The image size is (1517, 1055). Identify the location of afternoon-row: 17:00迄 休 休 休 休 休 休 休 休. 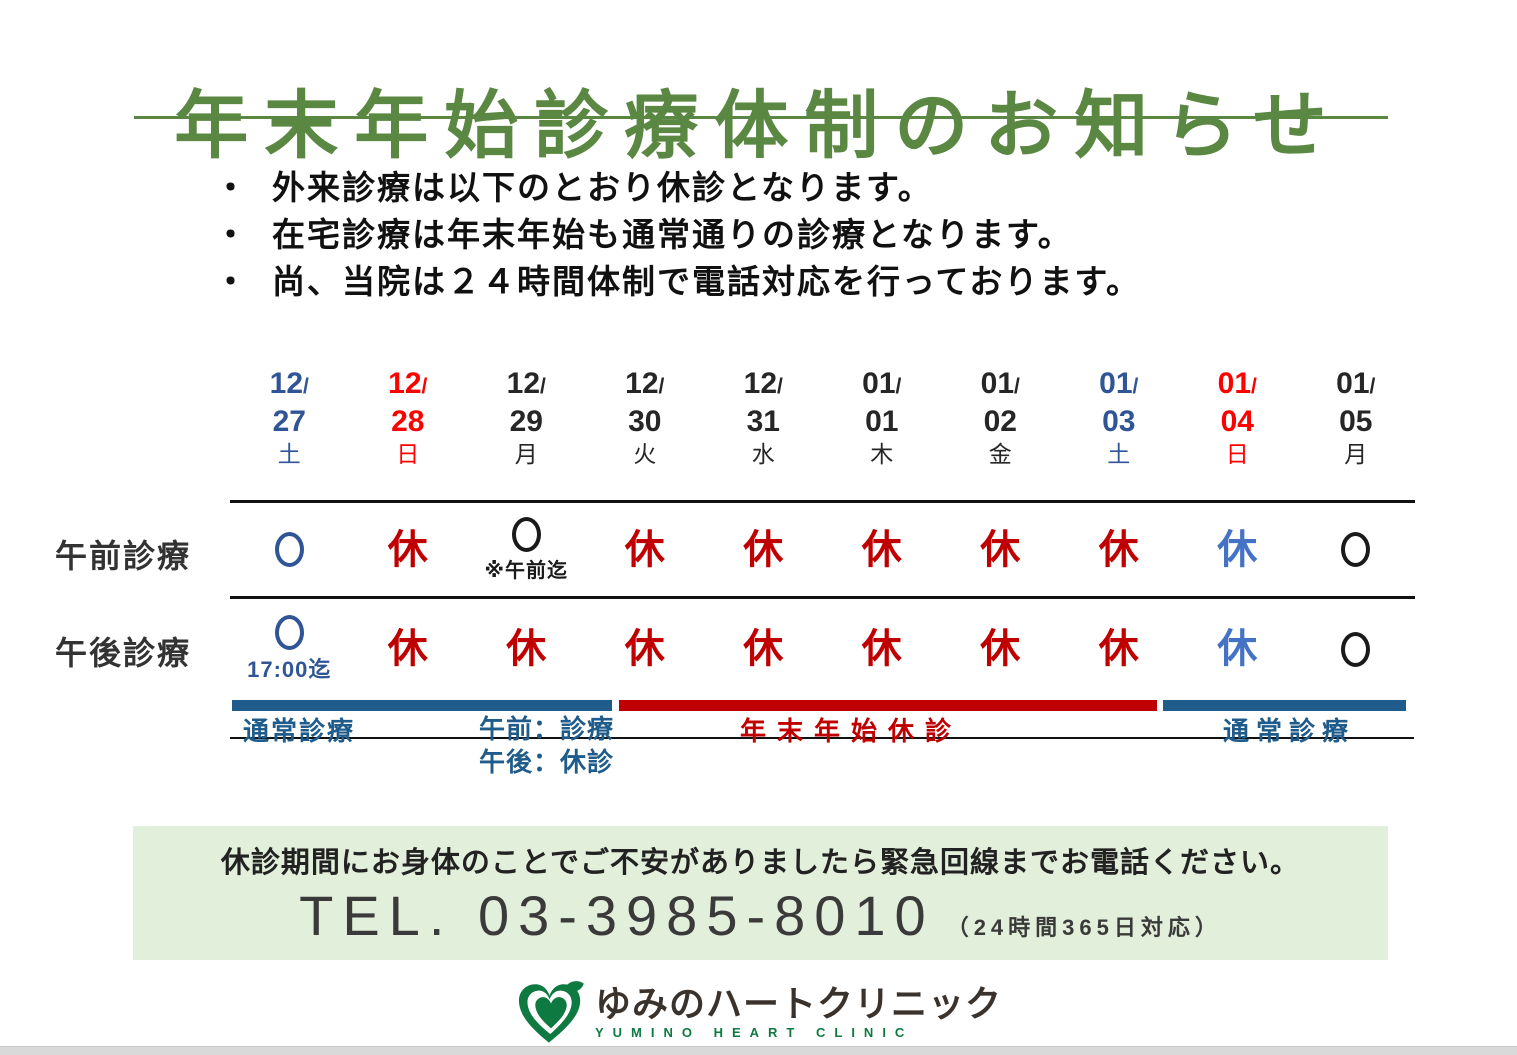
(822, 649).